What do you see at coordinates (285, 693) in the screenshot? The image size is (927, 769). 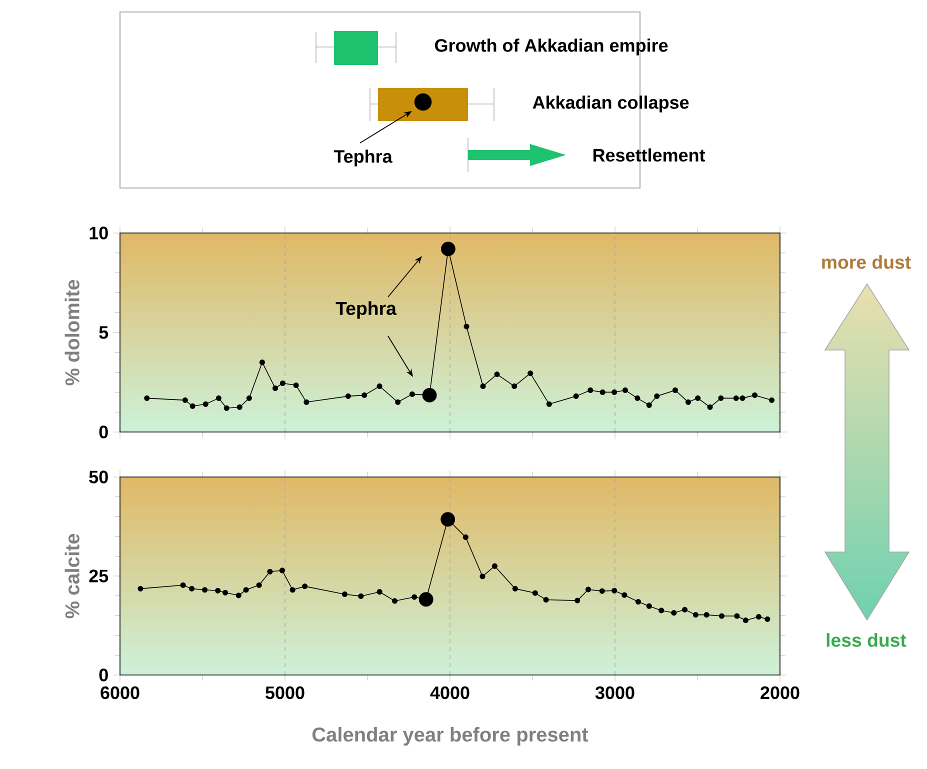 I see `x-tick-label: 5000` at bounding box center [285, 693].